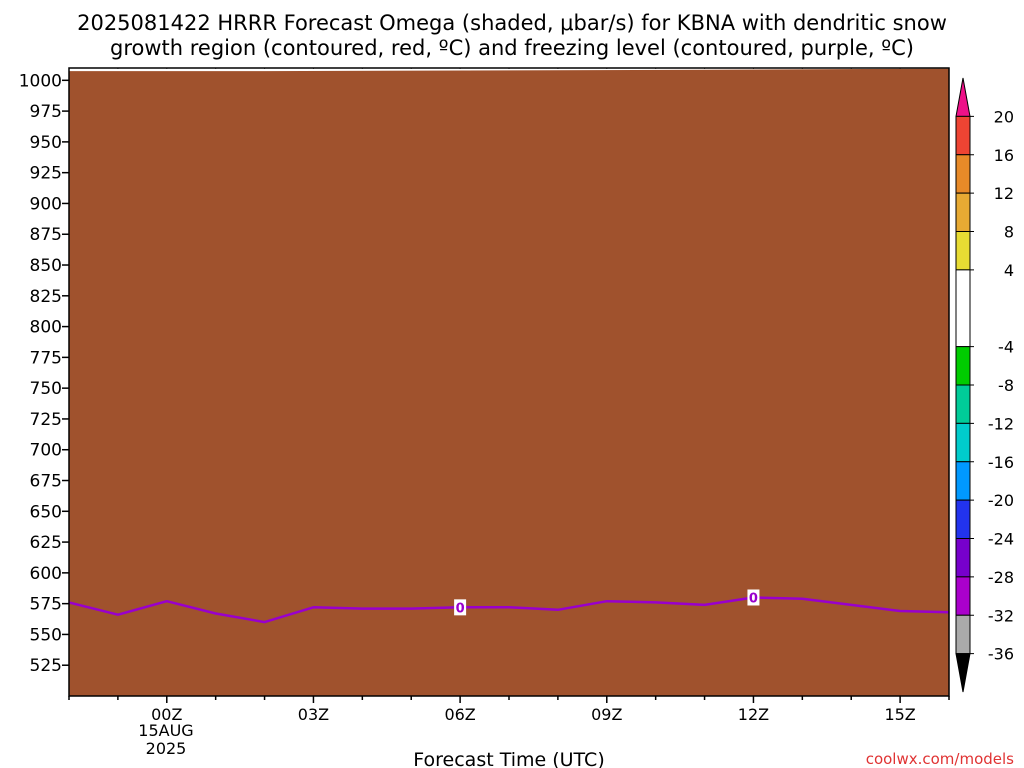 The width and height of the screenshot is (1024, 768). Describe the element at coordinates (46, 143) in the screenshot. I see `y-tick-label: 950` at that location.